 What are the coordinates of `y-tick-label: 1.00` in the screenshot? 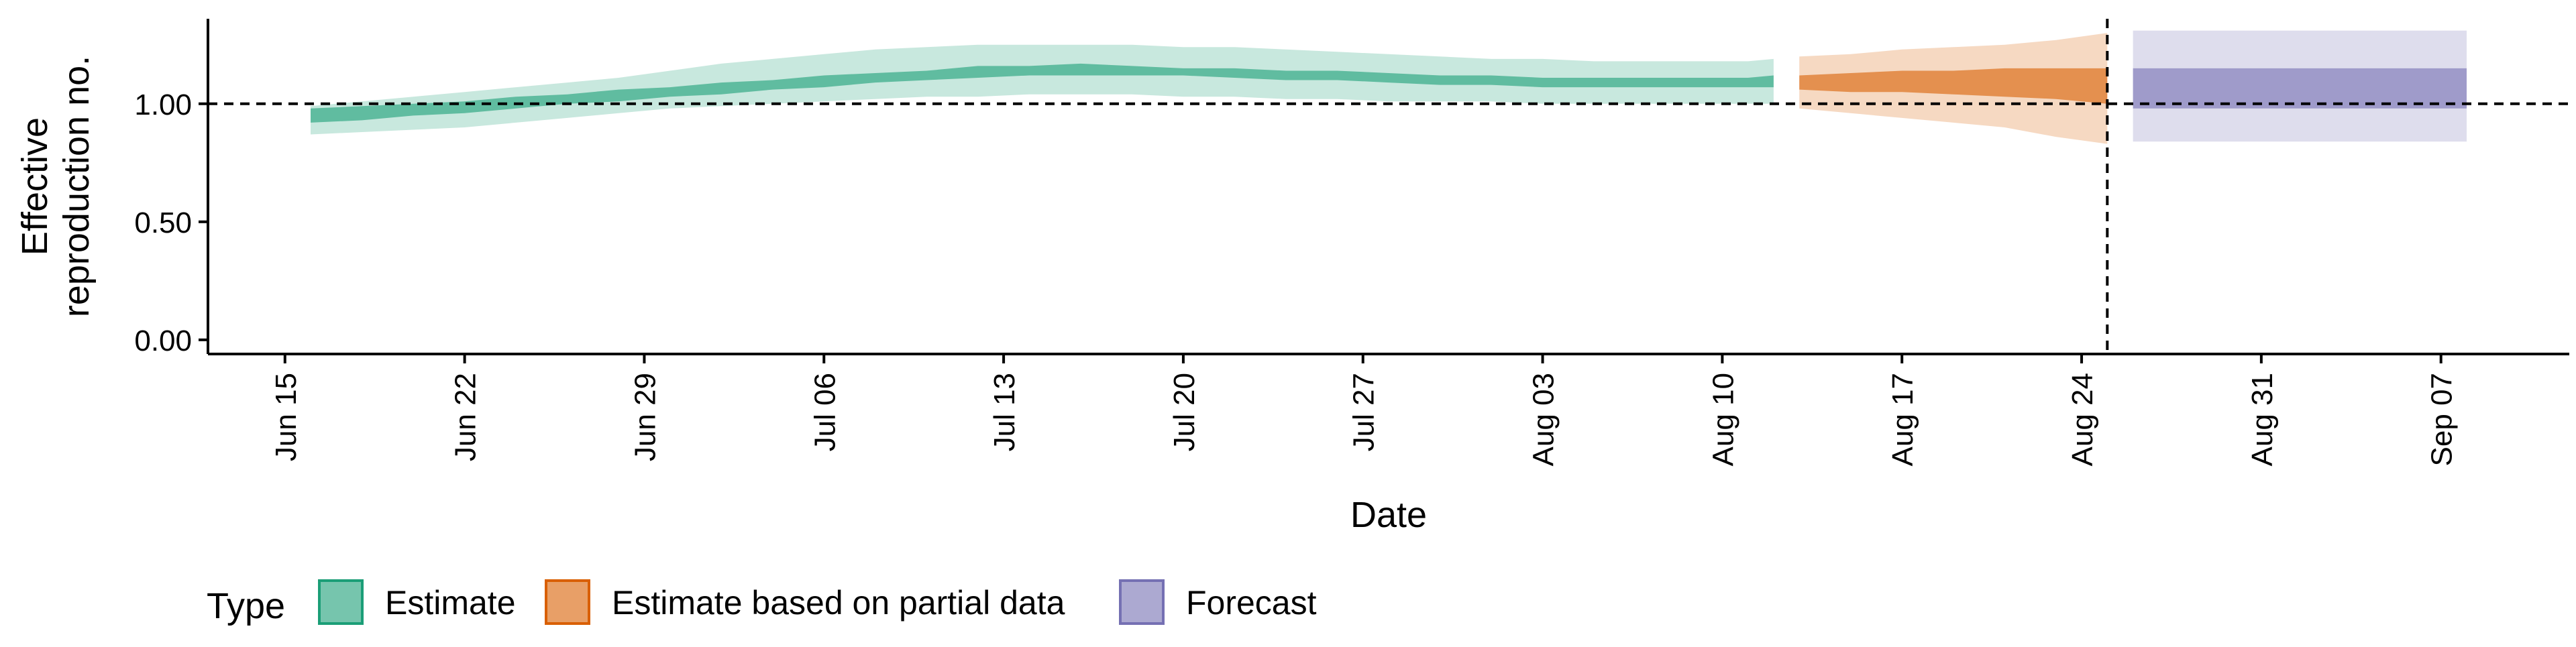 It's located at (163, 105).